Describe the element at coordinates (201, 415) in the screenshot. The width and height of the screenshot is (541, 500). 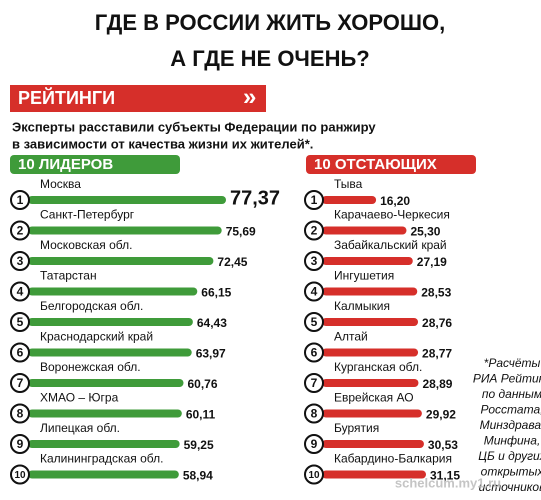
I see `value-label: 60,11` at that location.